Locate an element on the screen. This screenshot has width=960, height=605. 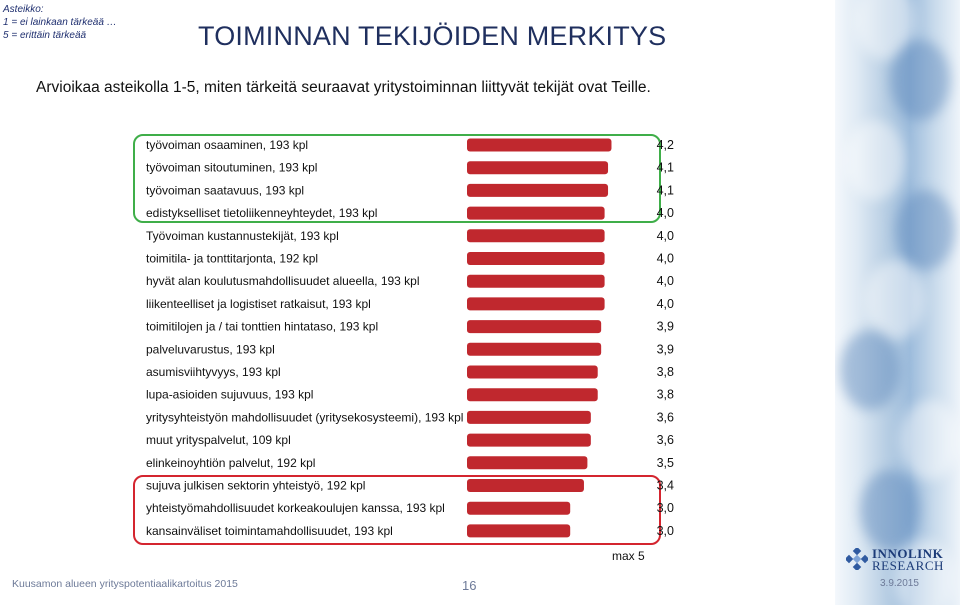
top-highlight-frame is located at coordinates (397, 178).